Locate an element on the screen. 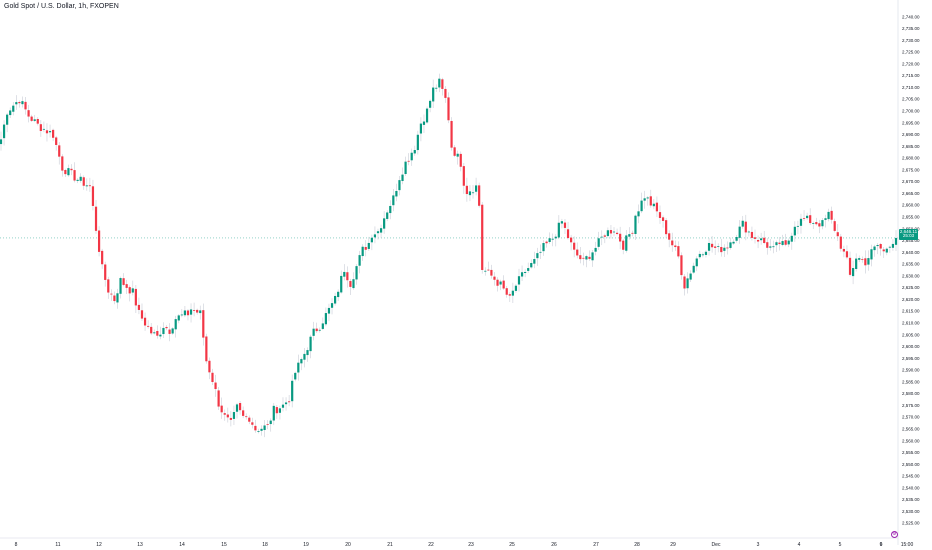 Image resolution: width=932 pixels, height=550 pixels. x-tick-label: 15 is located at coordinates (224, 545).